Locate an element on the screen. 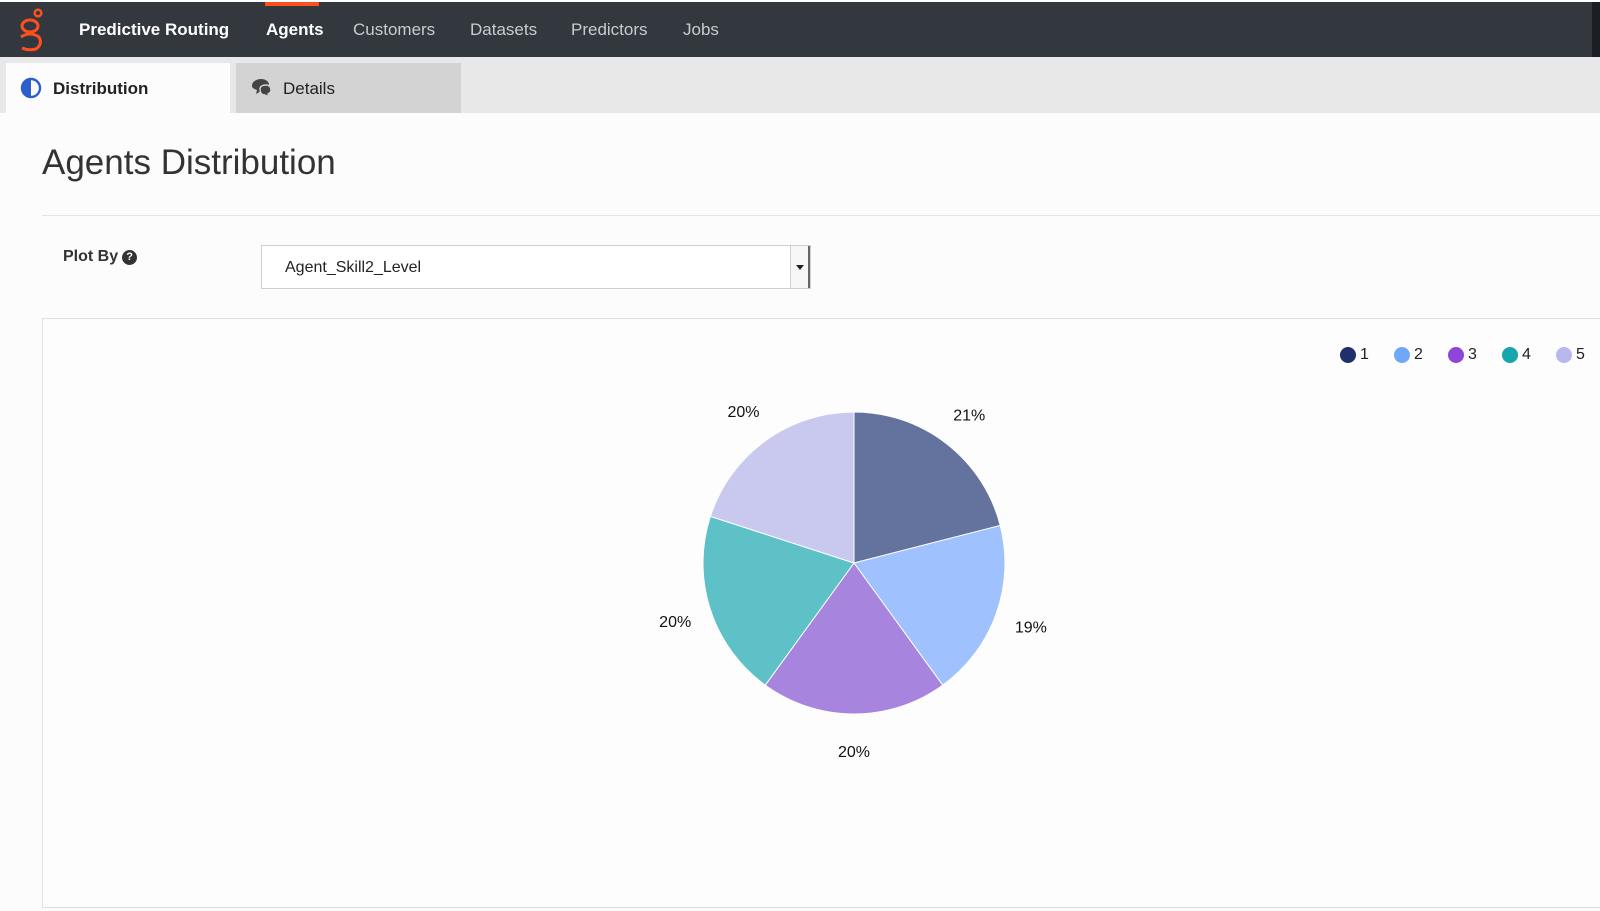 This screenshot has height=911, width=1600. legend-label-4: 4 is located at coordinates (1526, 354).